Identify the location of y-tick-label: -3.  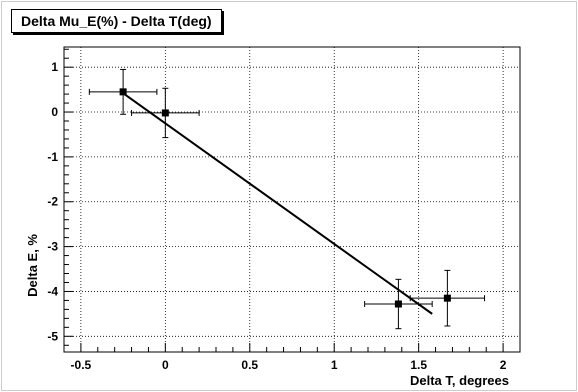
(52, 247).